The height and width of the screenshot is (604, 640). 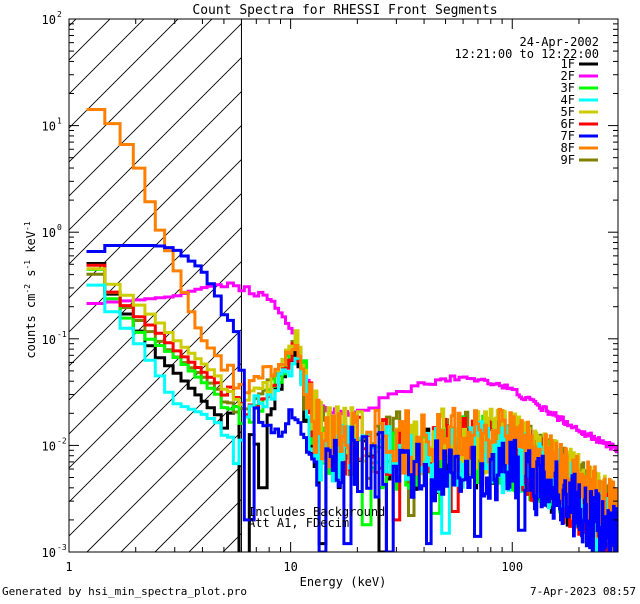 What do you see at coordinates (568, 88) in the screenshot?
I see `legend-label-3F: 3F` at bounding box center [568, 88].